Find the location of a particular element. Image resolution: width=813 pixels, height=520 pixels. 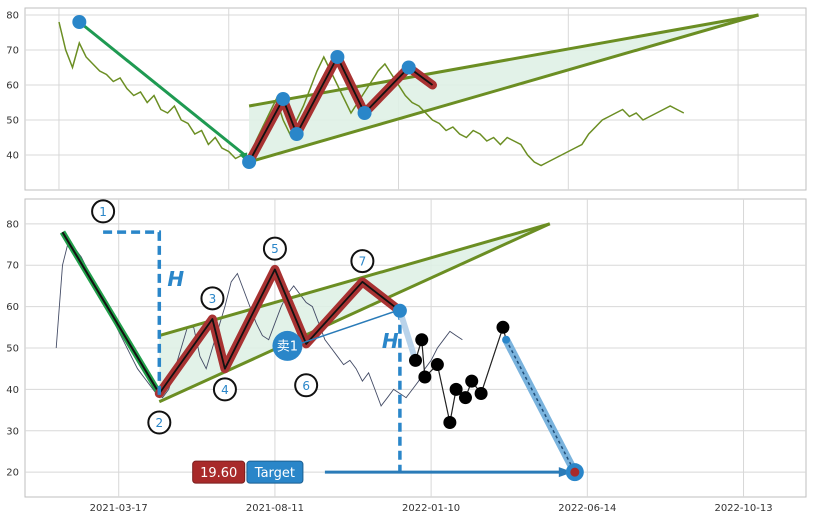

bottom-pivot-label: 2 is located at coordinates (160, 423).